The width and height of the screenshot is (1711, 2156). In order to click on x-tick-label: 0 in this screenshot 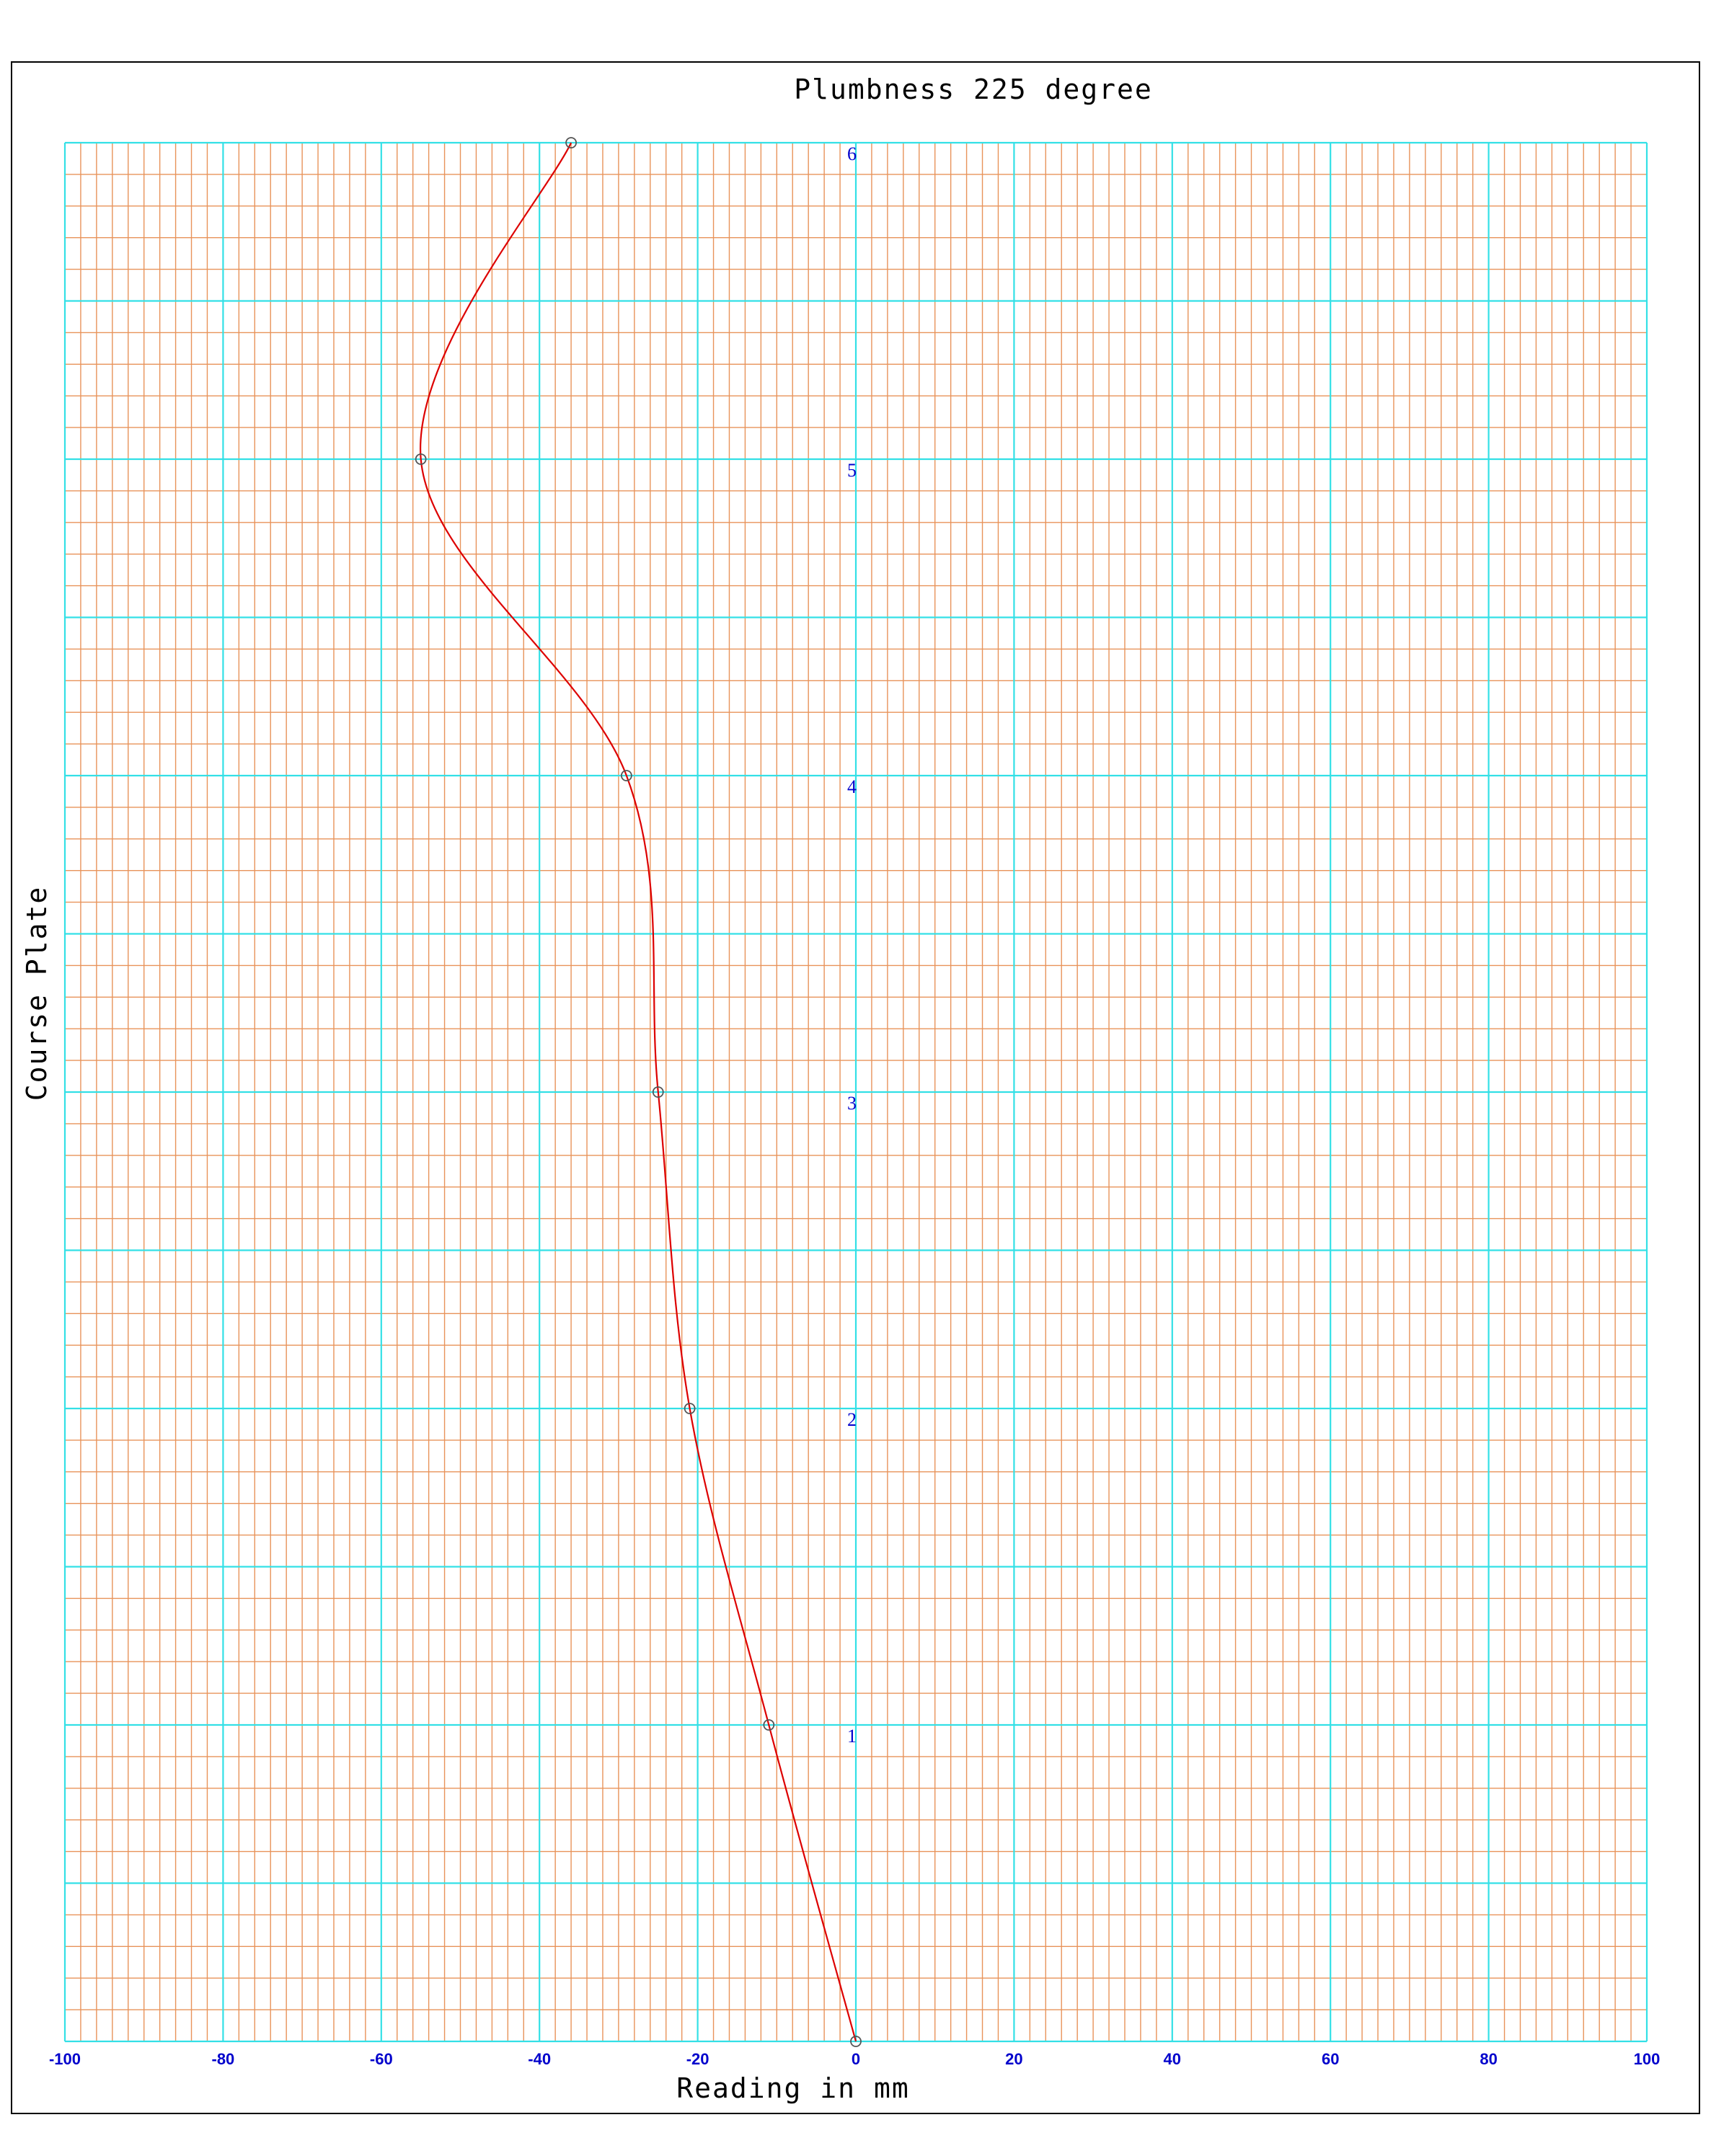, I will do `click(856, 2059)`.